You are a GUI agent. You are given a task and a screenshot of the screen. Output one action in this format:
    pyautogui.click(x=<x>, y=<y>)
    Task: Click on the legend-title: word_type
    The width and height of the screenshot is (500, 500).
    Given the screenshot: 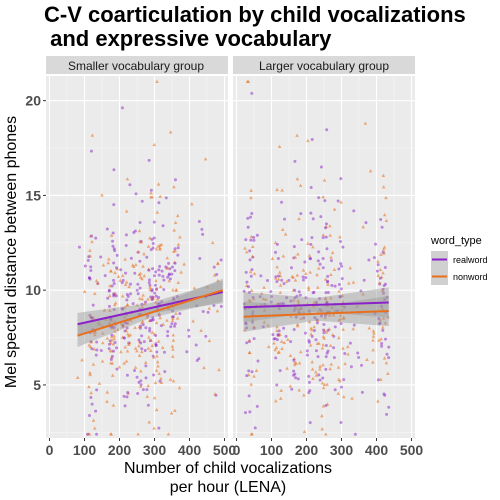 What is the action you would take?
    pyautogui.click(x=456, y=241)
    